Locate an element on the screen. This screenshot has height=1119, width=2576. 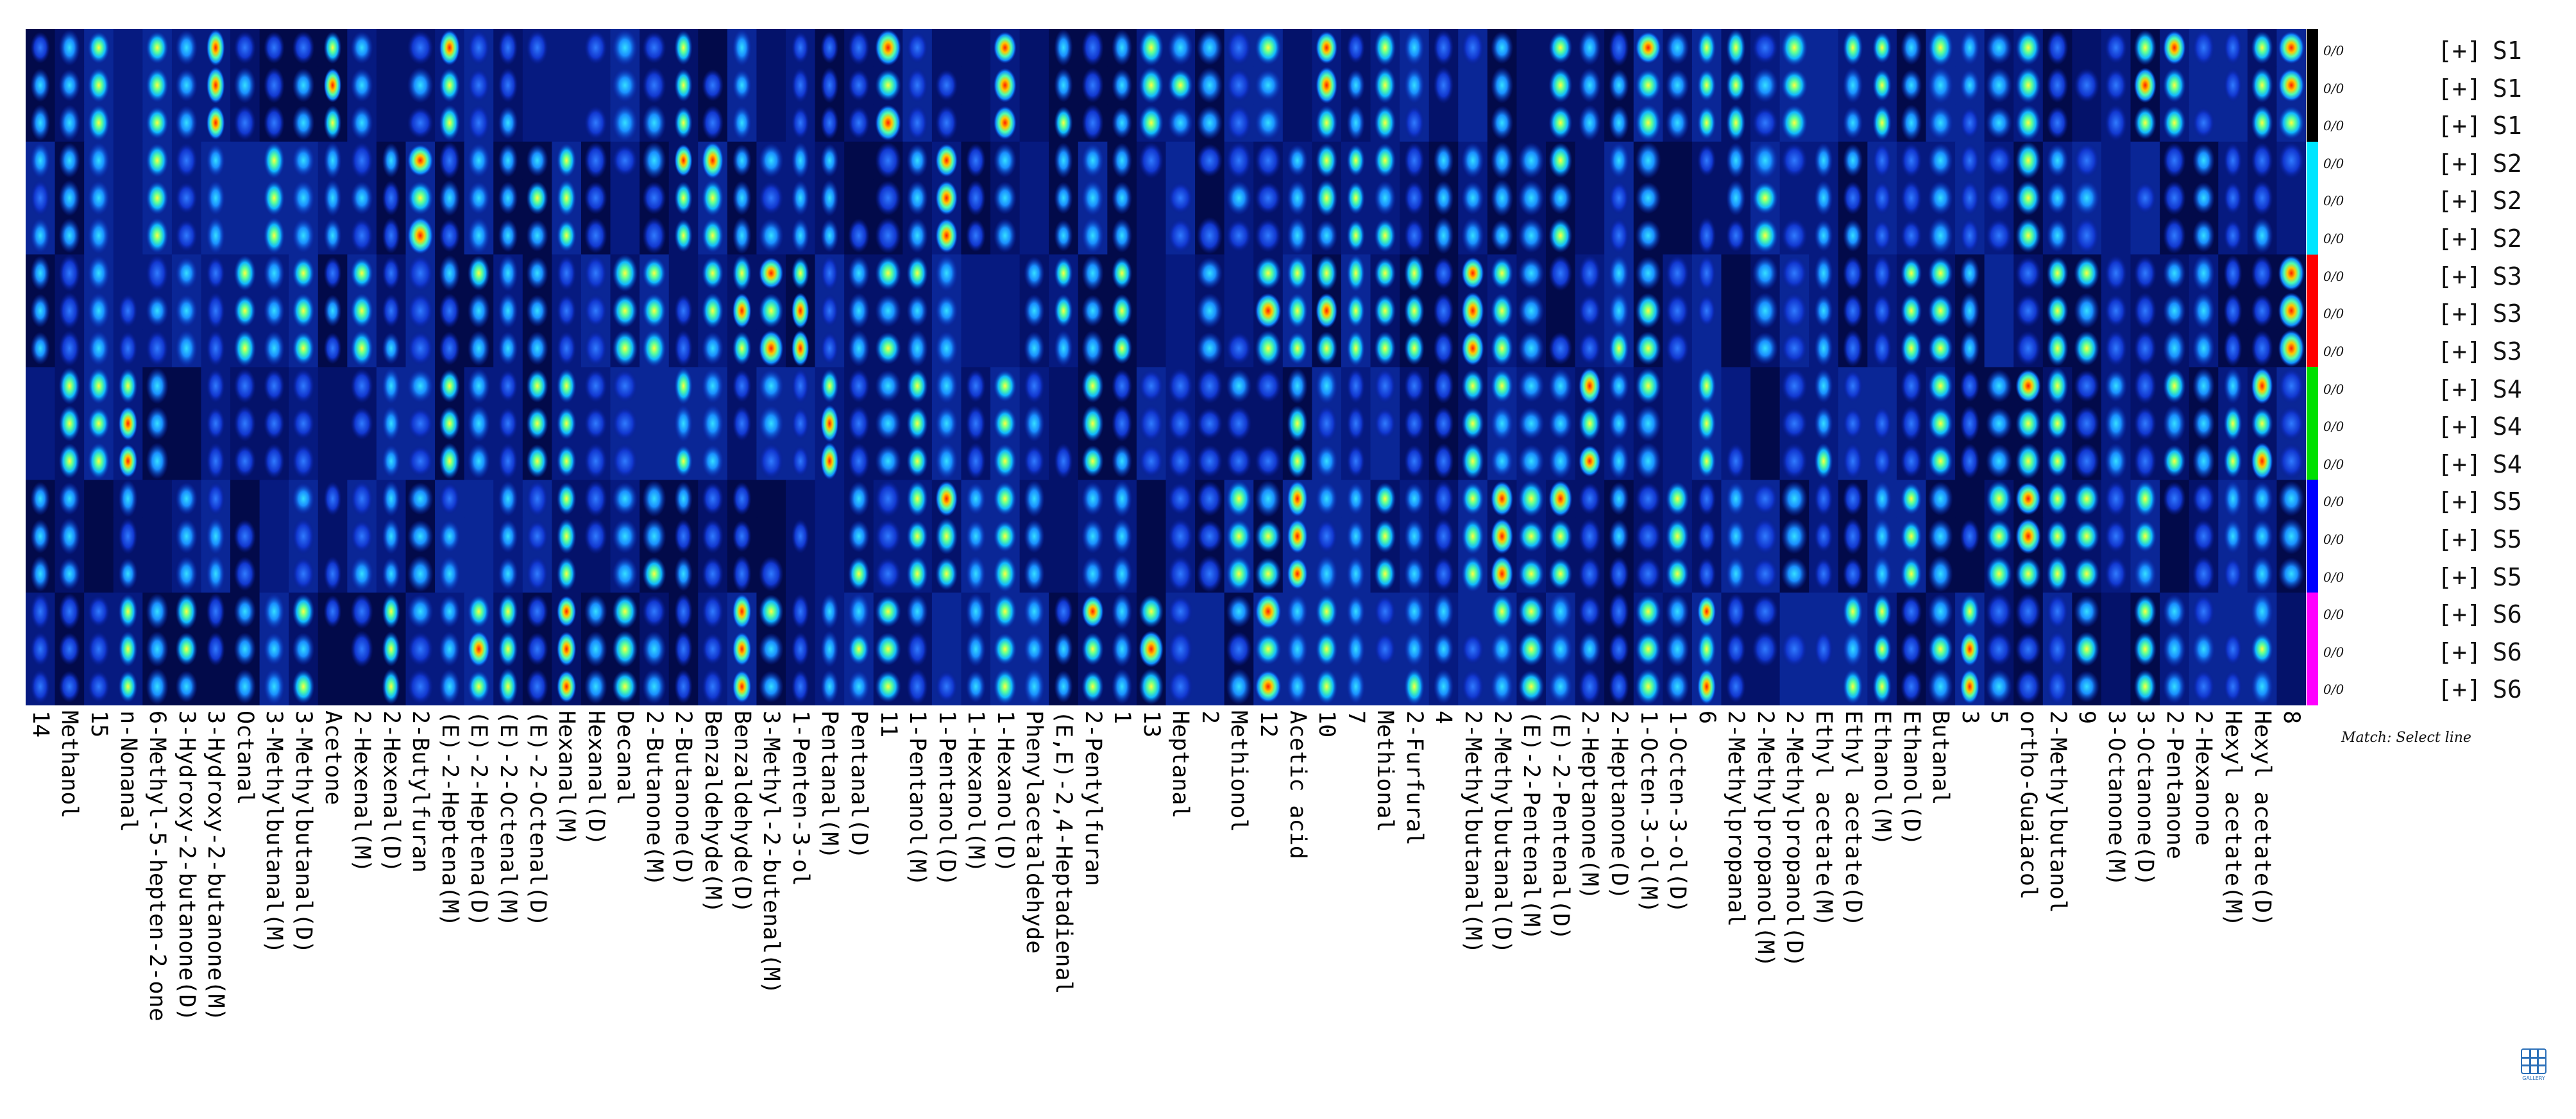
group-color-segment is located at coordinates (2312, 85).